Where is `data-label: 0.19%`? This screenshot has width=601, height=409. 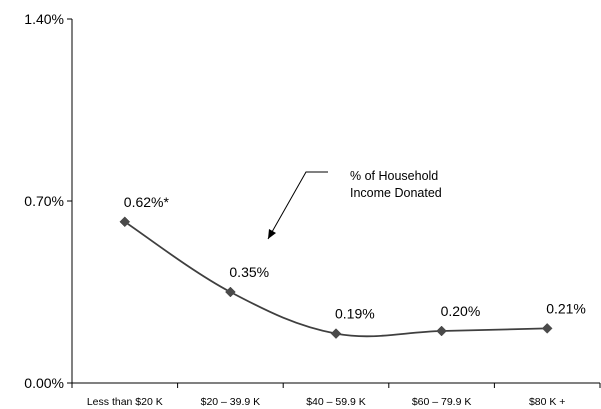
data-label: 0.19% is located at coordinates (355, 314).